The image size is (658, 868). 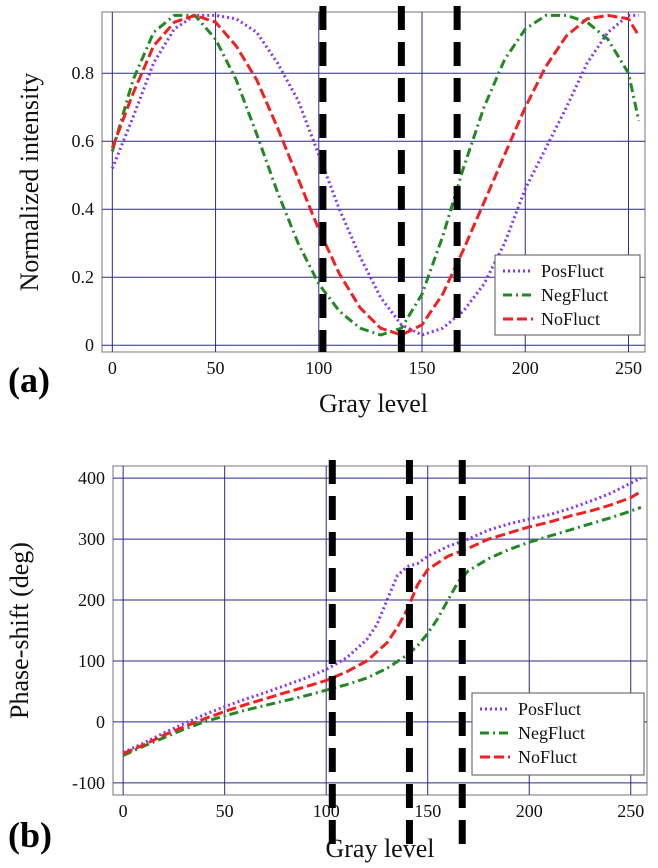 What do you see at coordinates (83, 209) in the screenshot?
I see `y-tick-label: 0.4` at bounding box center [83, 209].